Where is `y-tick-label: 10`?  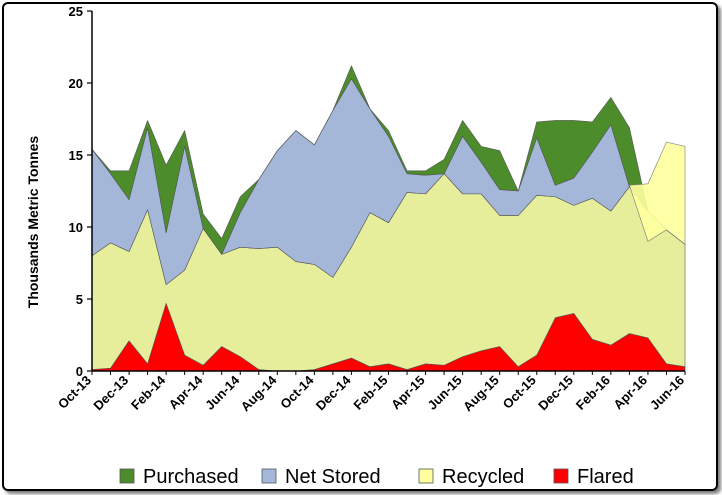 y-tick-label: 10 is located at coordinates (76, 227).